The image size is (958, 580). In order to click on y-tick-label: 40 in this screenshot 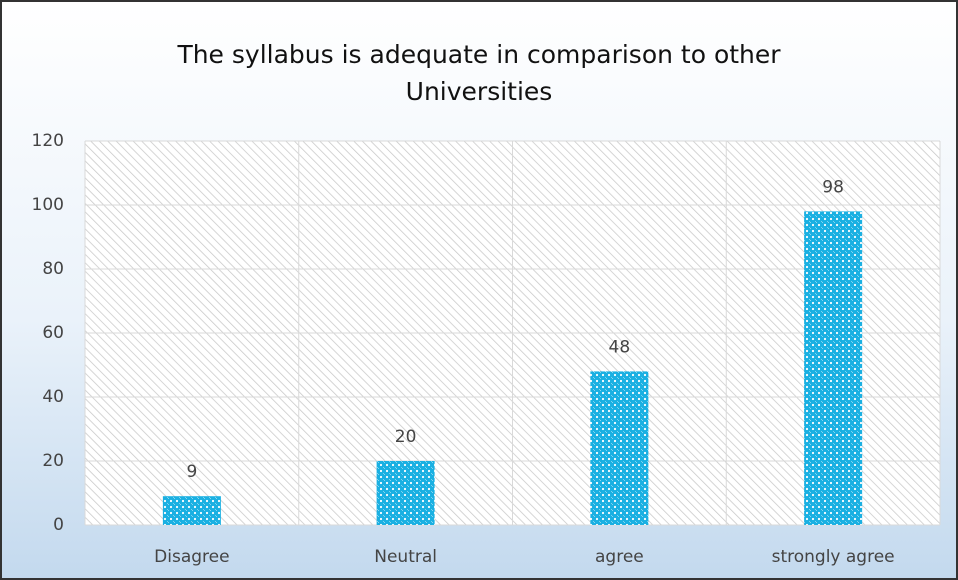, I will do `click(53, 397)`.